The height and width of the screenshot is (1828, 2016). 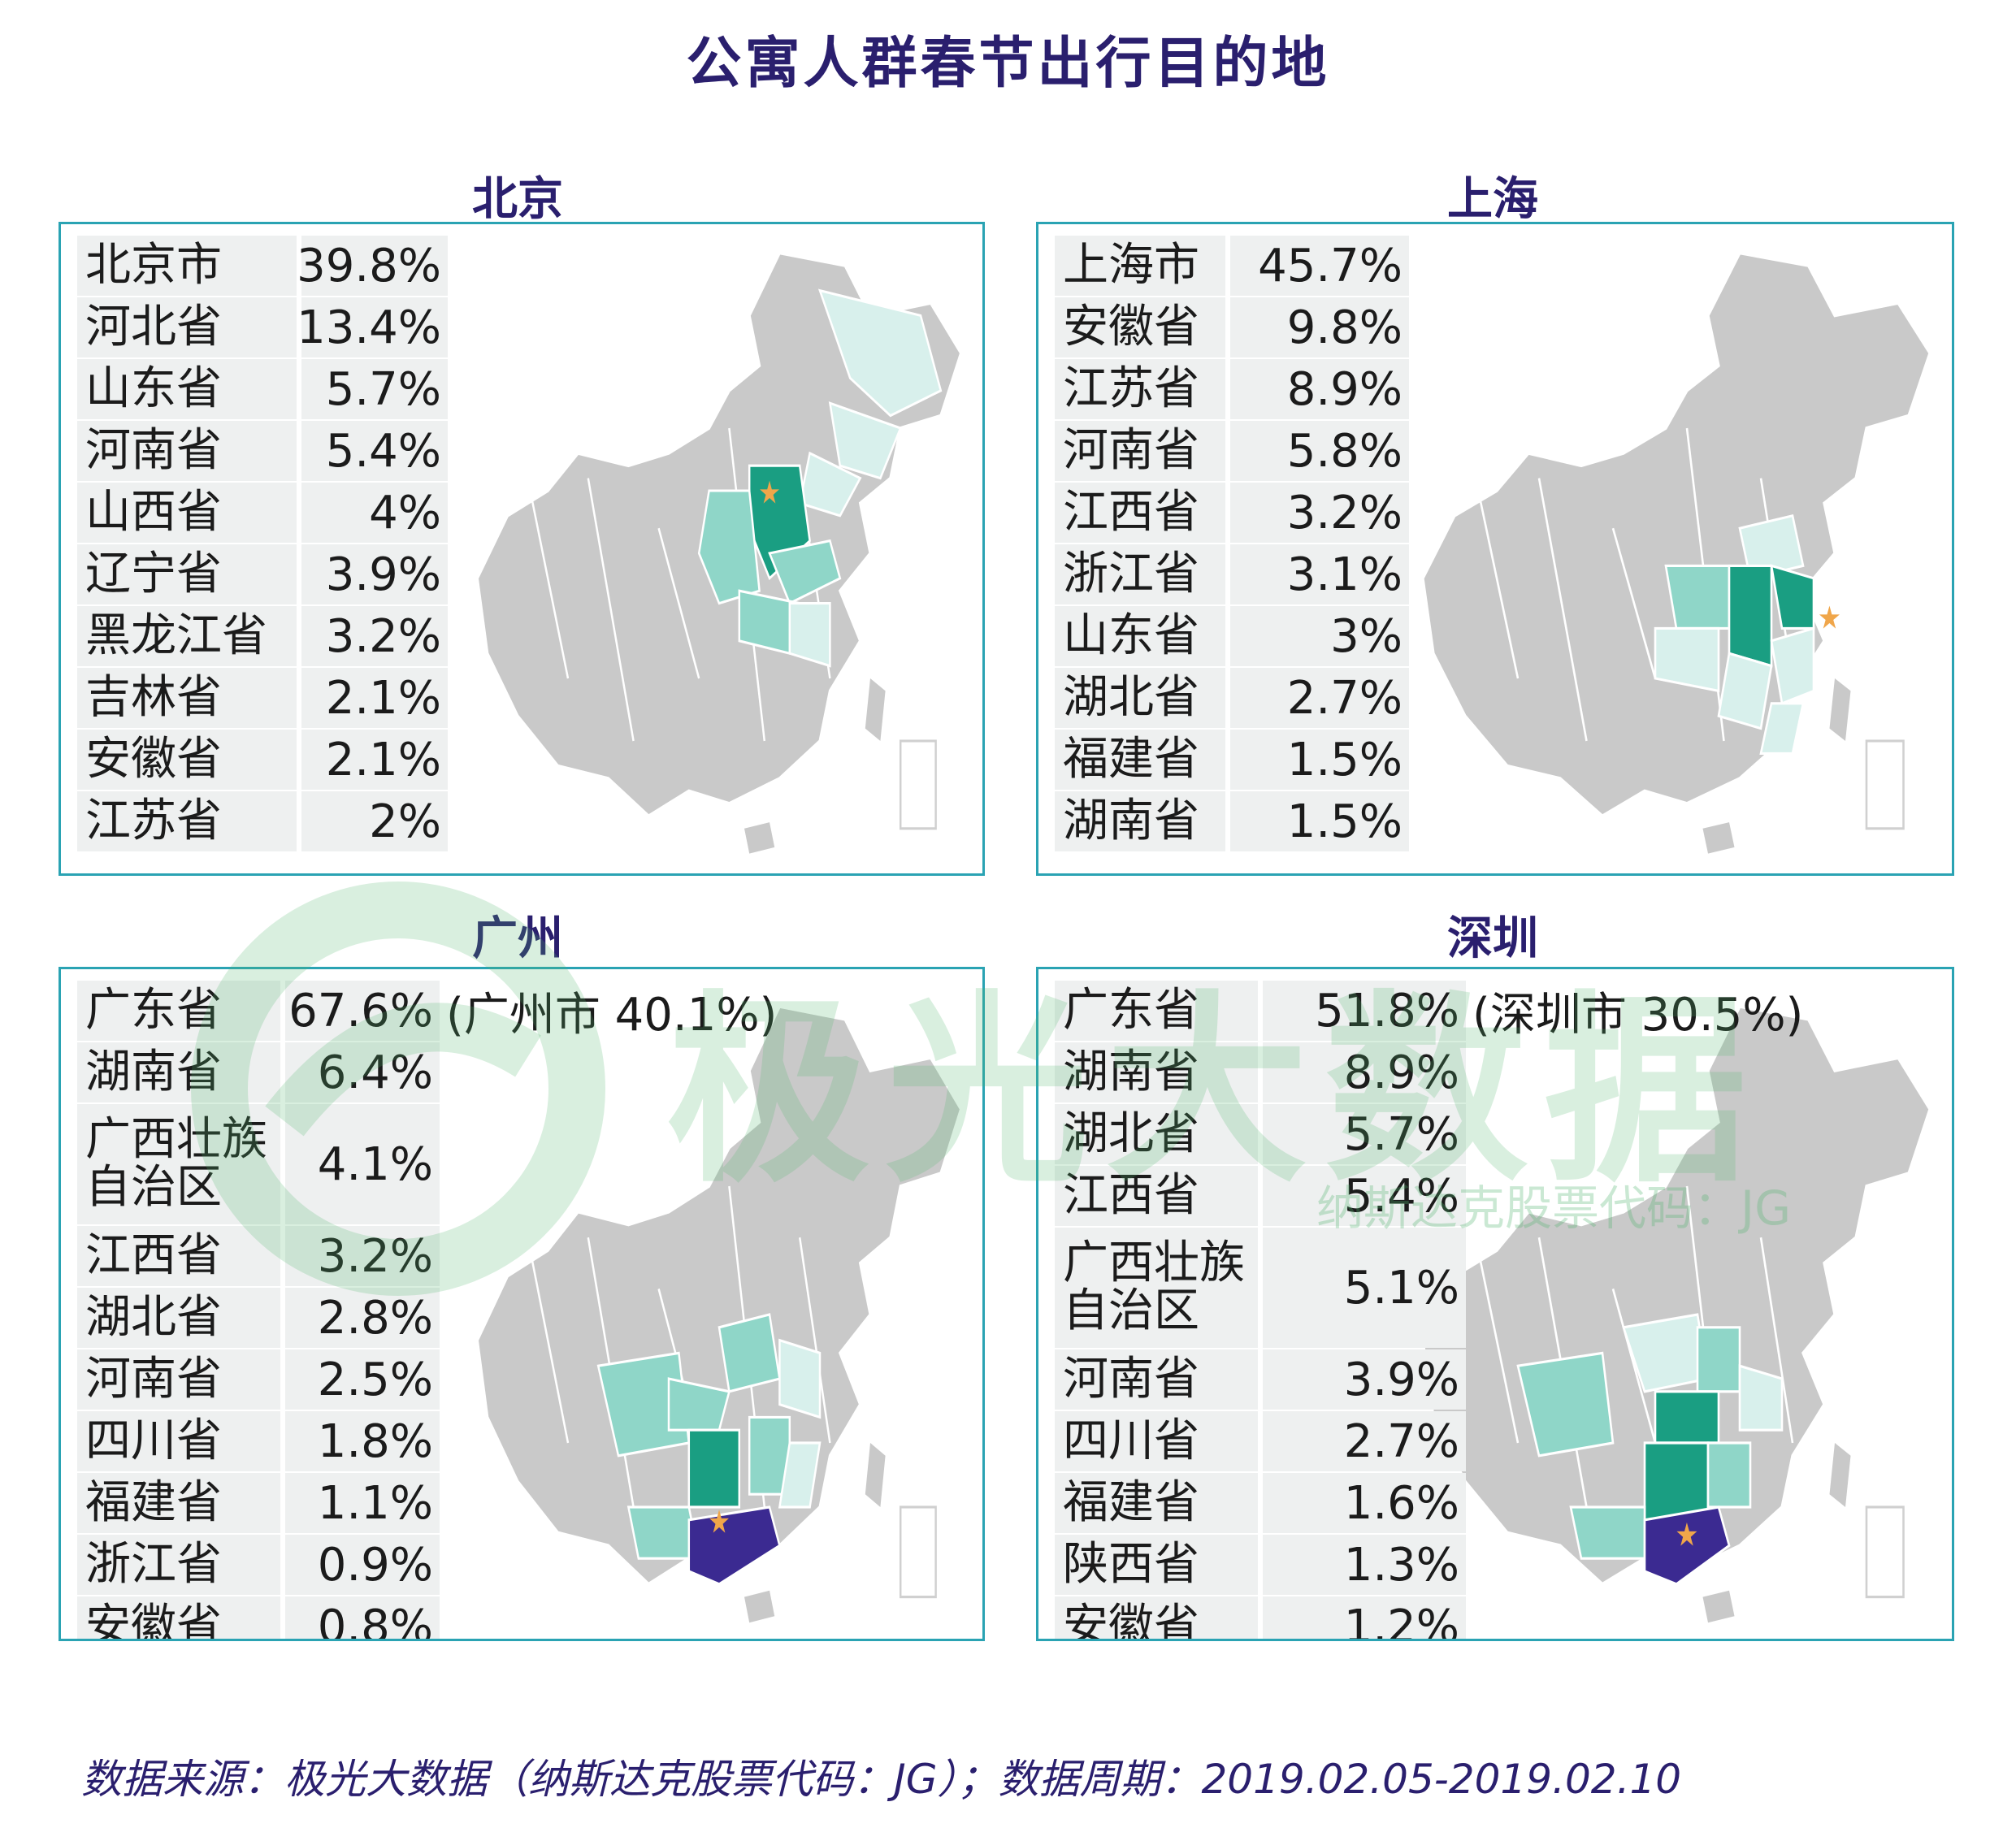 What do you see at coordinates (1232, 574) in the screenshot?
I see `table-row: 浙江省 3.1%` at bounding box center [1232, 574].